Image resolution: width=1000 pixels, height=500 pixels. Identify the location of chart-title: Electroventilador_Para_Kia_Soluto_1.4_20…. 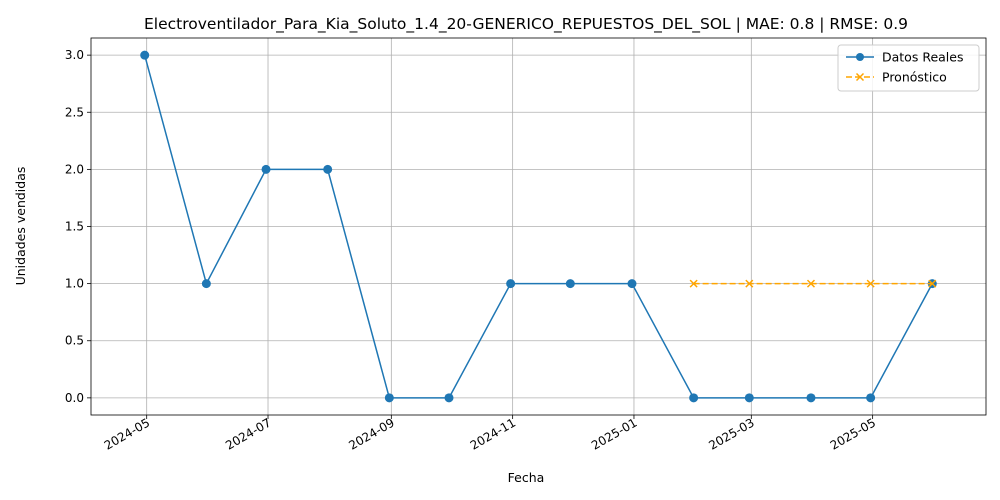
(526, 24).